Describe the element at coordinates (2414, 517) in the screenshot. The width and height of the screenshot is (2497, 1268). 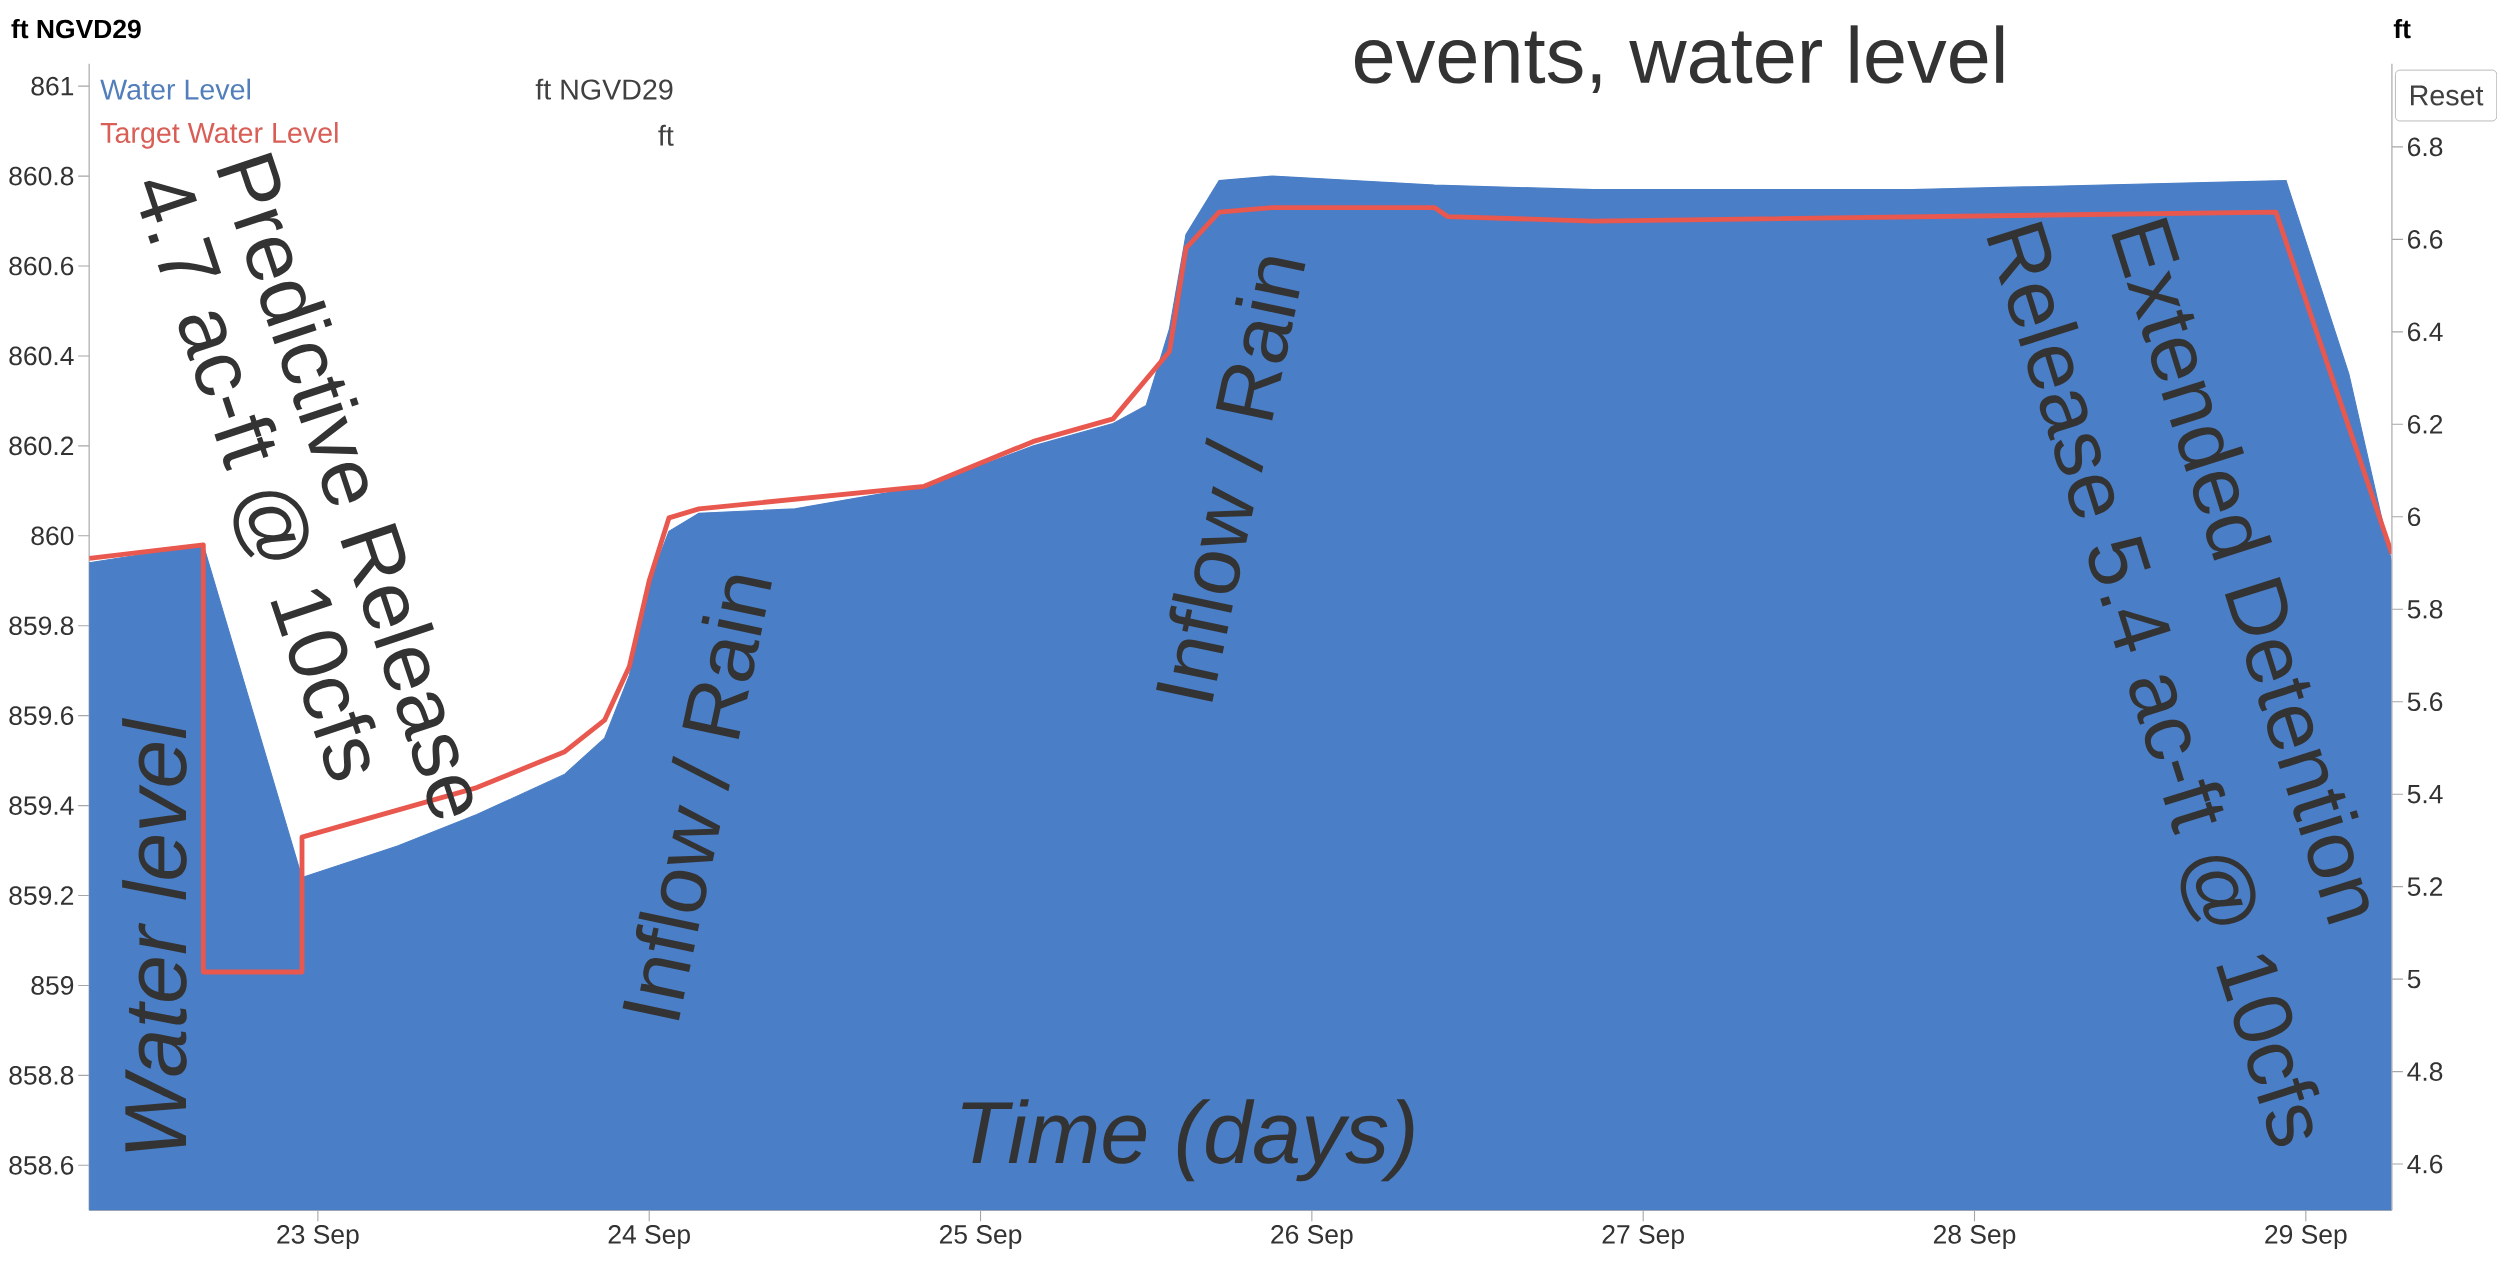
I see `y2-tick-label: 6` at that location.